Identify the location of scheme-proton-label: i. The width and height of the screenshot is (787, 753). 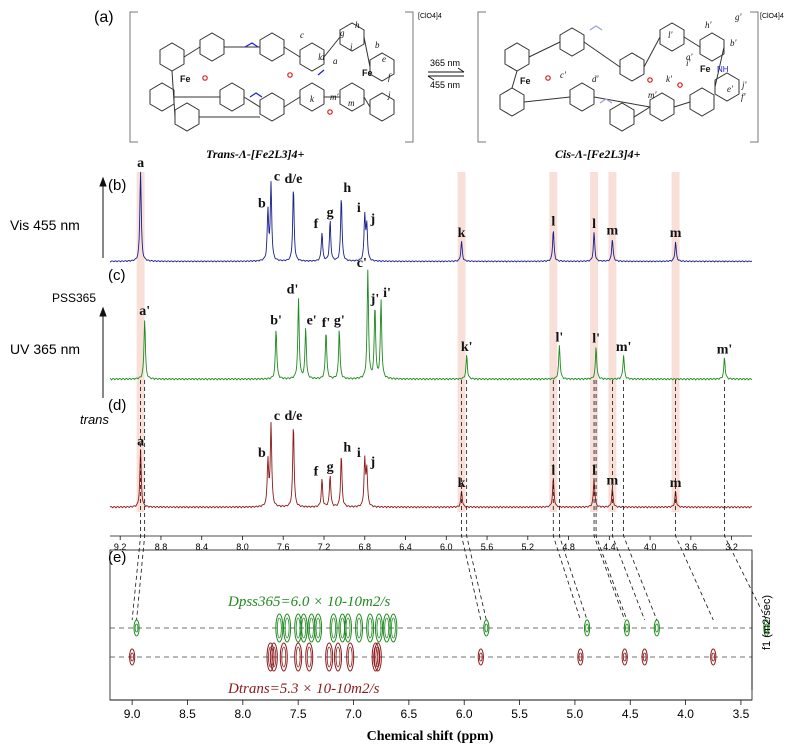
(351, 47).